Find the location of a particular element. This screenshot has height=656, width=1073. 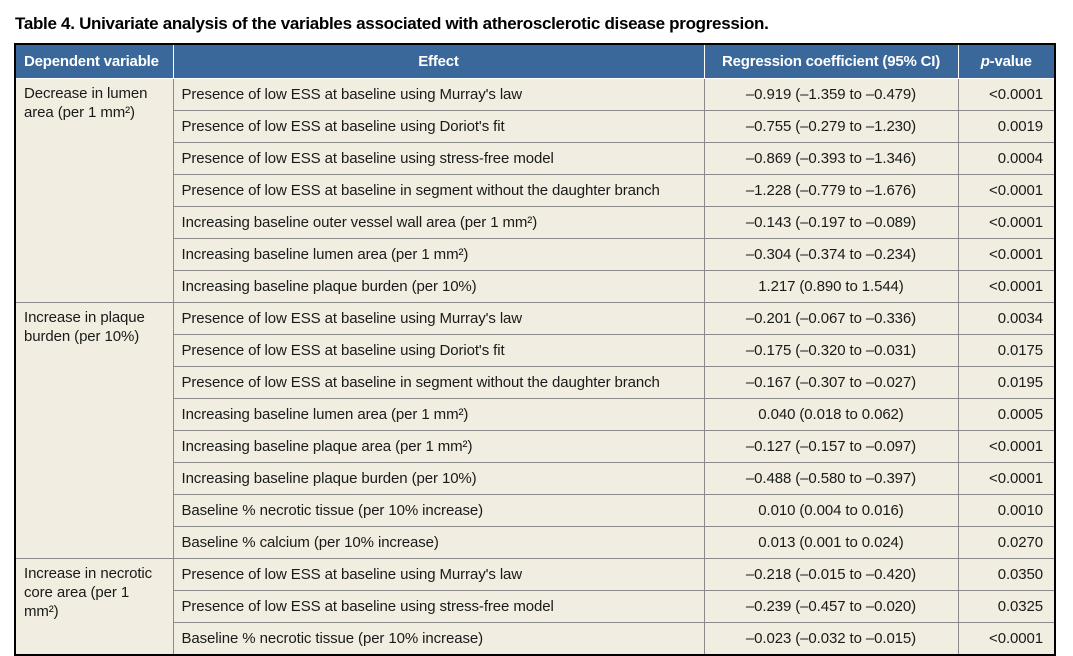

p-value-cell: 0.0175 is located at coordinates (1006, 350).